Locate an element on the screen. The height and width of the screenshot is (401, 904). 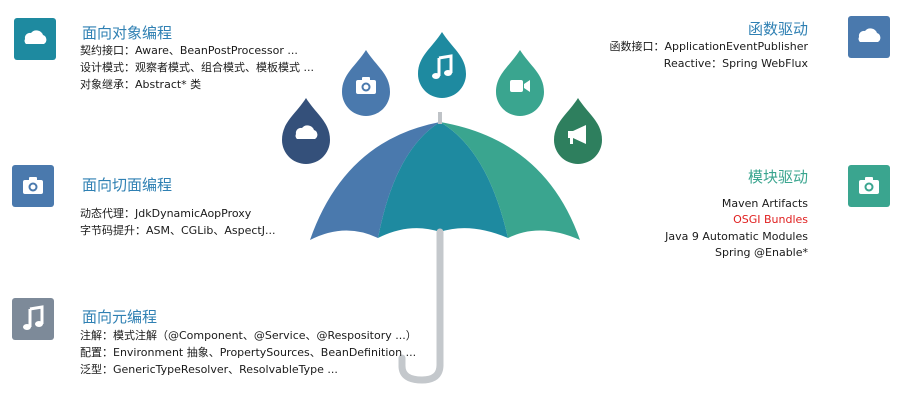
umbrella-panel-left is located at coordinates (375, 181).